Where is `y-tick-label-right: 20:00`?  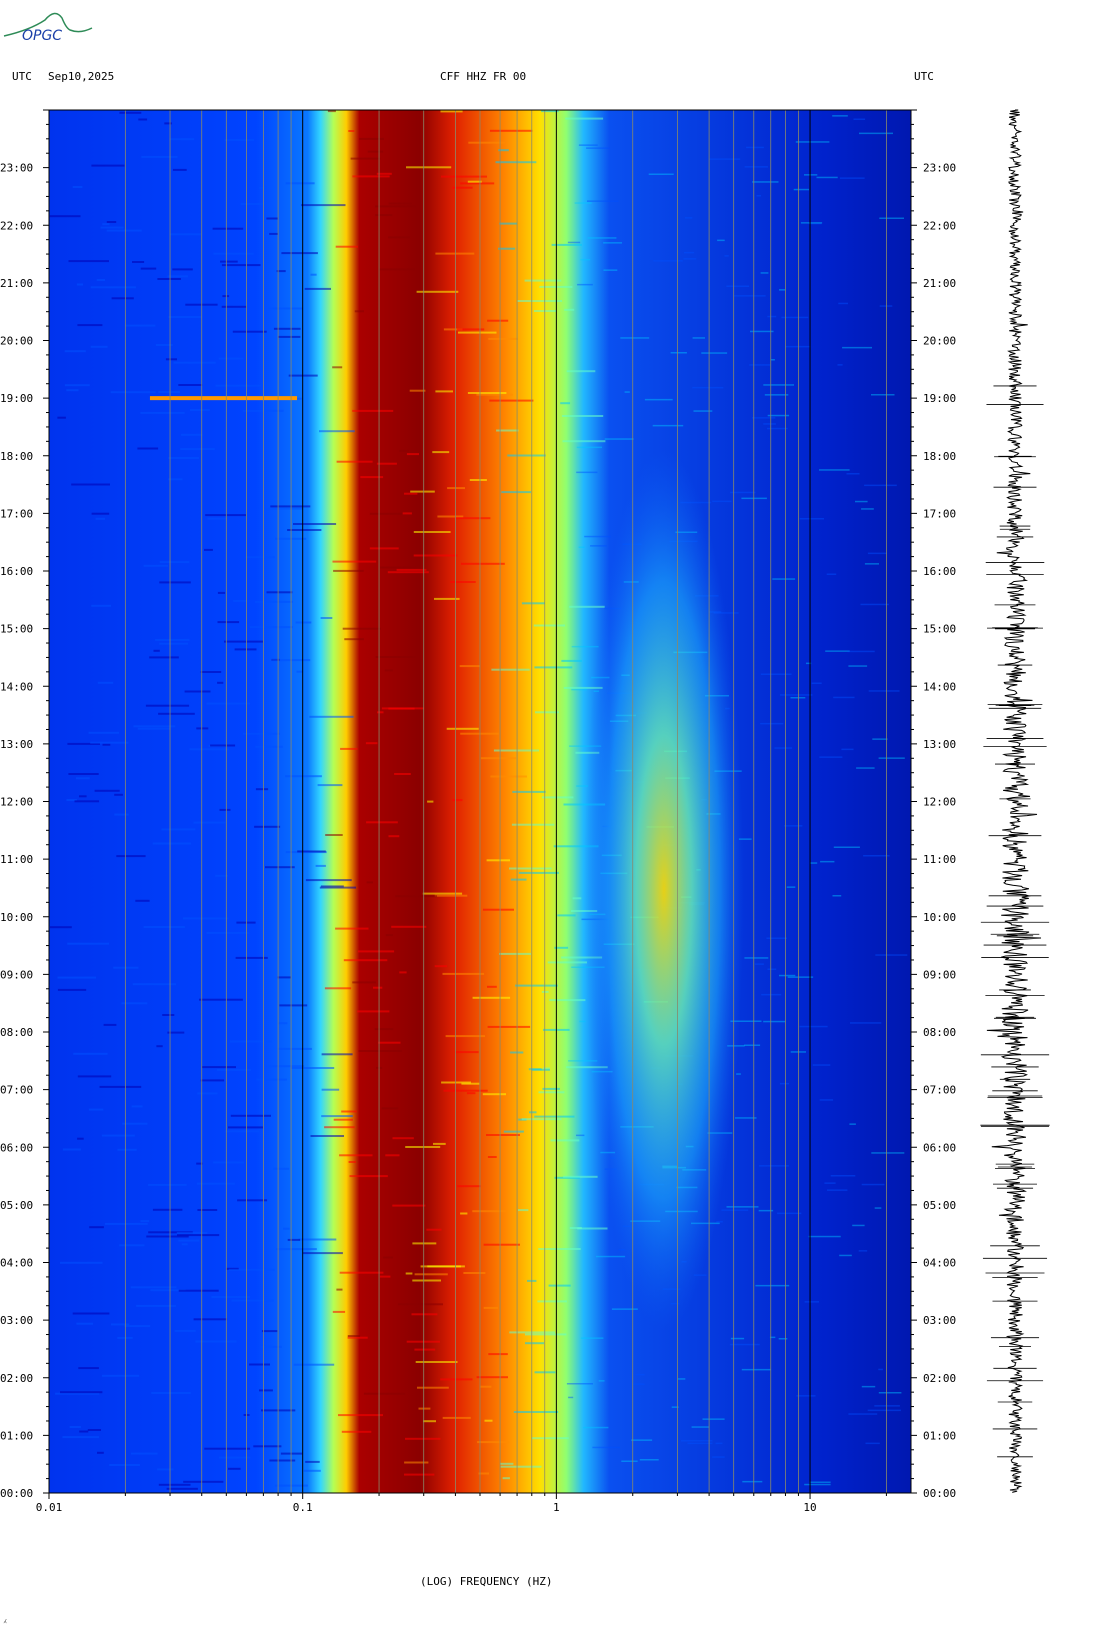 y-tick-label-right: 20:00 is located at coordinates (939, 341).